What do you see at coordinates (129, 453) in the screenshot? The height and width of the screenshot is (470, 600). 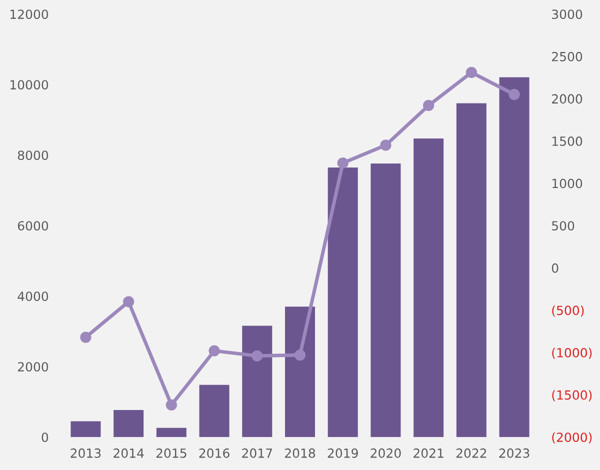 I see `x-tick-label: 2014` at bounding box center [129, 453].